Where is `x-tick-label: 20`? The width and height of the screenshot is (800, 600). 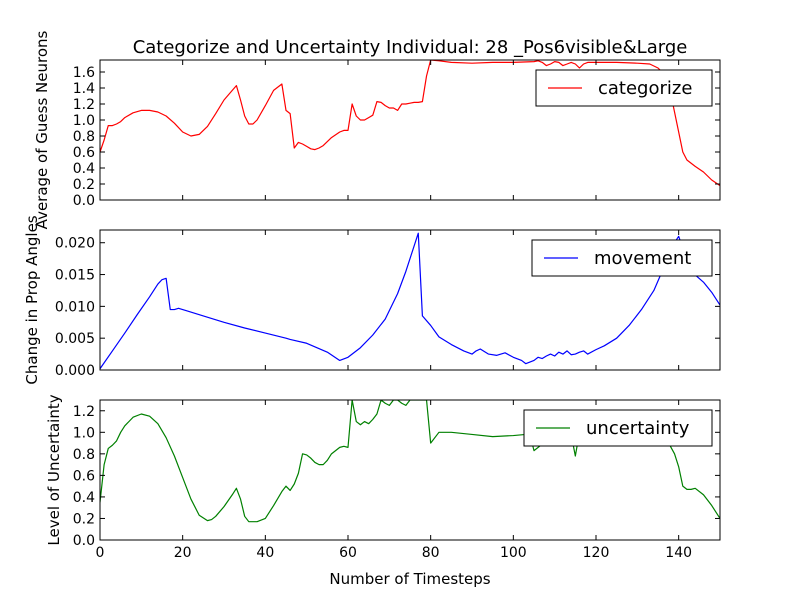 x-tick-label: 20 is located at coordinates (183, 553).